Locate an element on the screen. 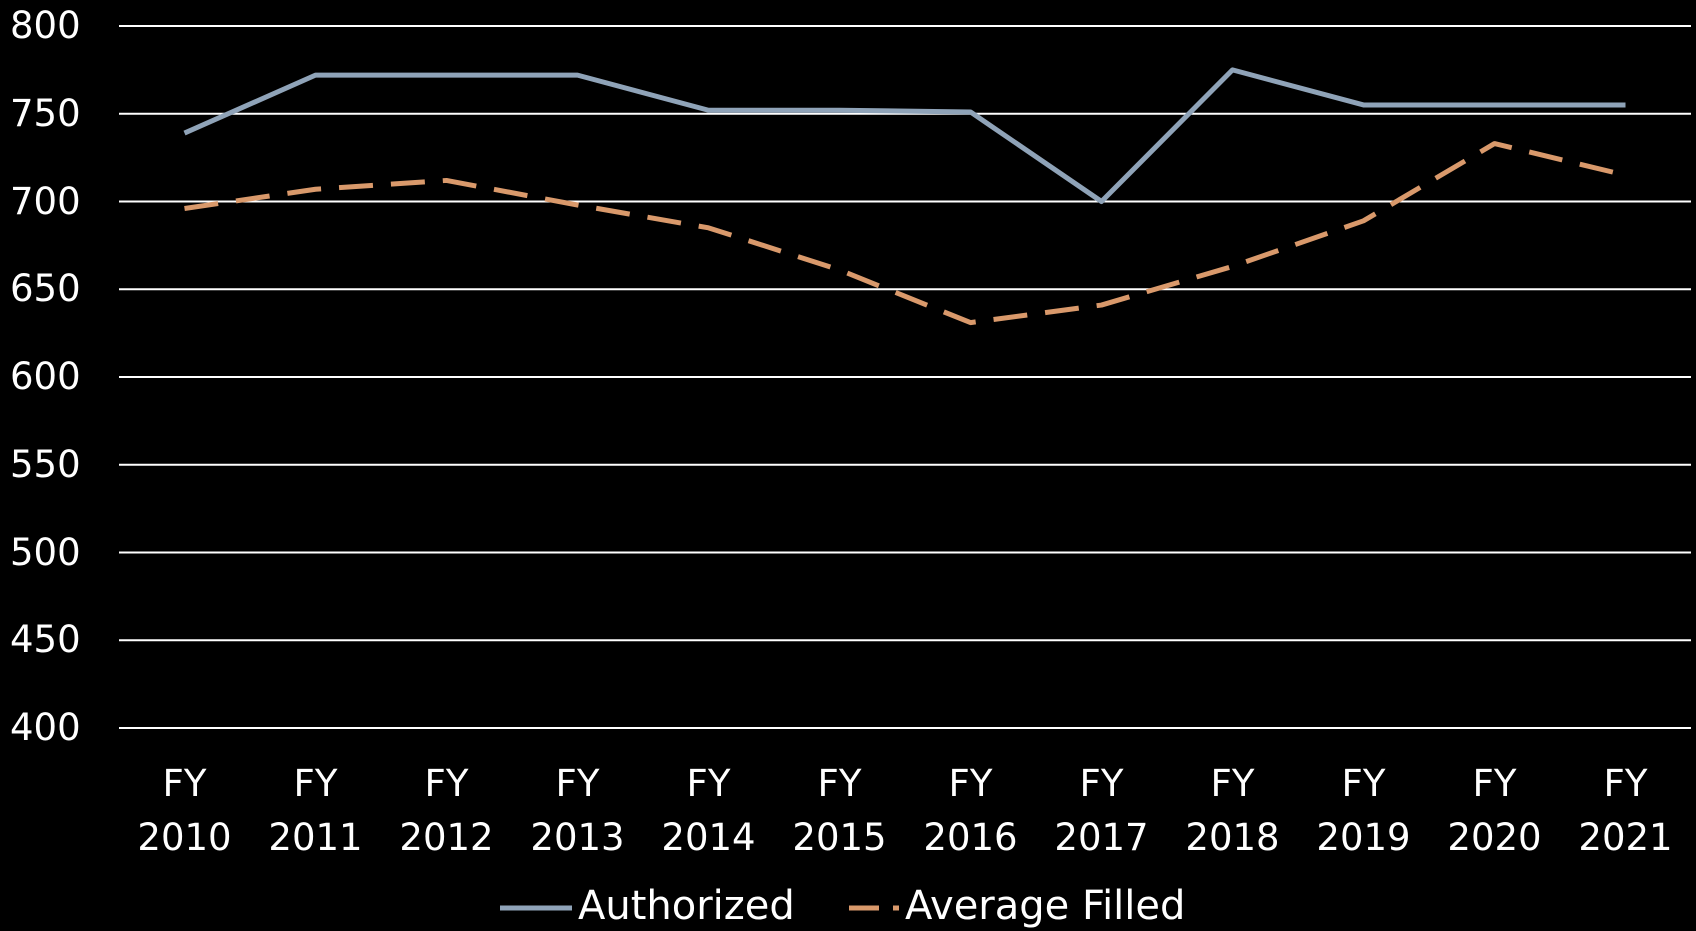  y-tick-label: 800 is located at coordinates (45, 25).